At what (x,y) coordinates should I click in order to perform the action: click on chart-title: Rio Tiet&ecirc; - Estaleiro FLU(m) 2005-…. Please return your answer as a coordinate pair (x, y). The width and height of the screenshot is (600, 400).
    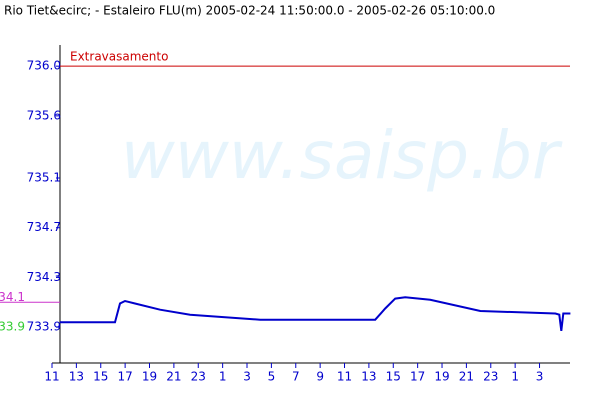
    Looking at the image, I should click on (249, 11).